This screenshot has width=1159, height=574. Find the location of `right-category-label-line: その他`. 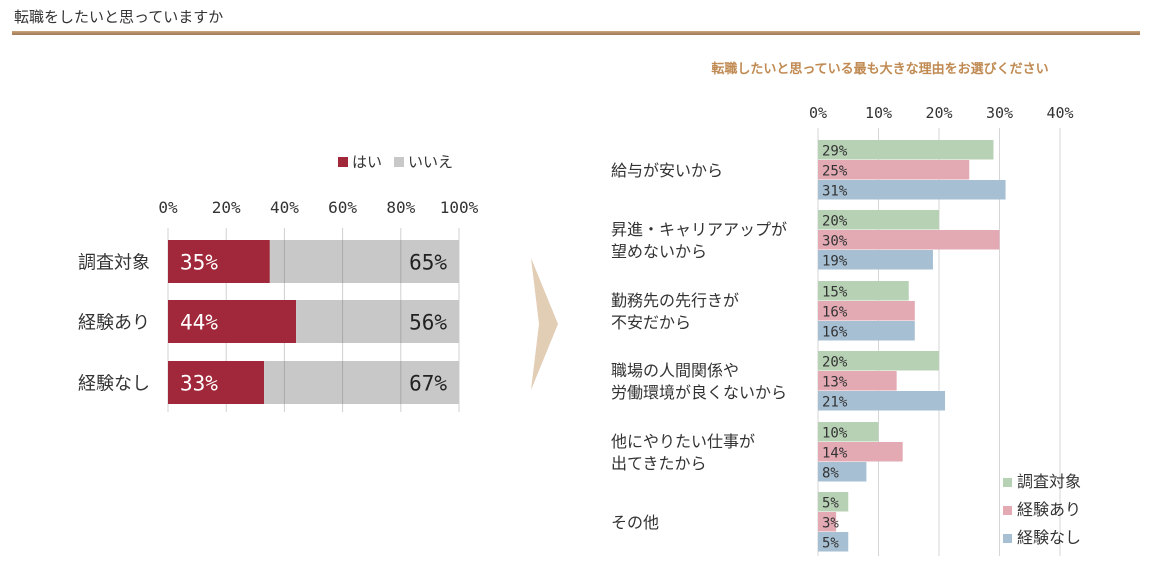

right-category-label-line: その他 is located at coordinates (635, 522).